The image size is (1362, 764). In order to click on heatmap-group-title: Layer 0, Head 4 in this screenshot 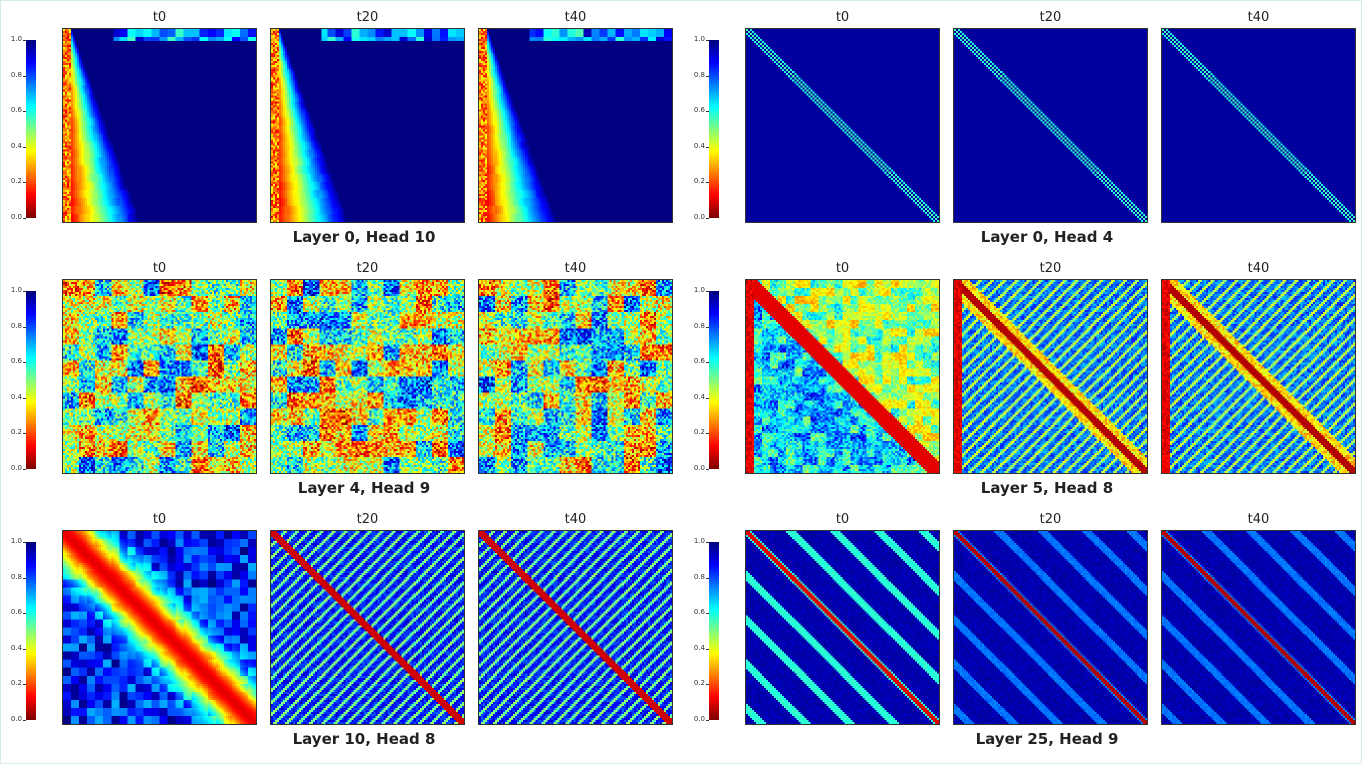, I will do `click(1047, 237)`.